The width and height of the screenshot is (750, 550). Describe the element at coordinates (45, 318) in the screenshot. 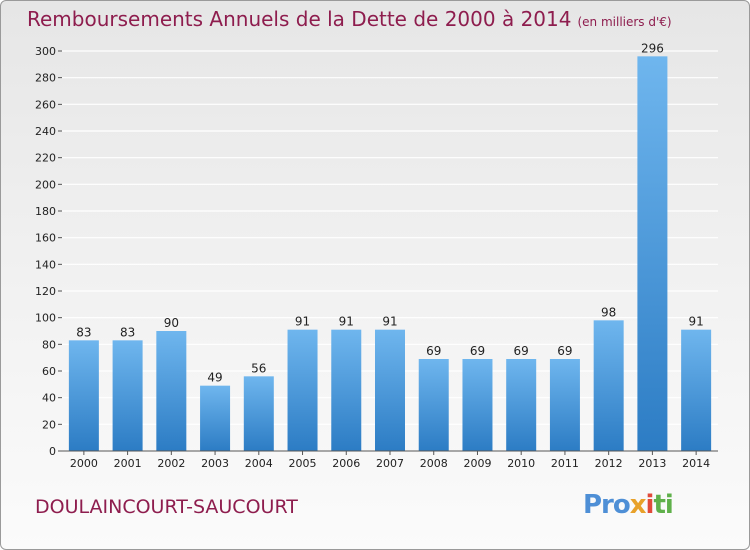

I see `y-tick-label: 100` at that location.